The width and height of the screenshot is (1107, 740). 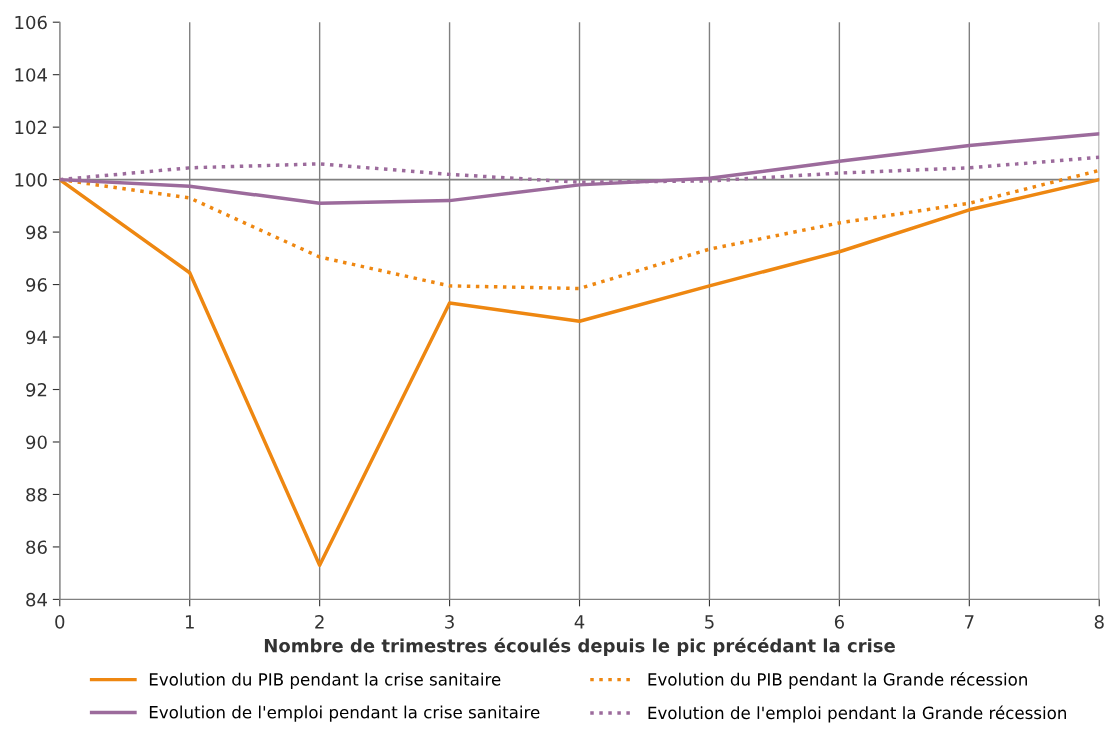 I want to click on x-axis-title: Nombre de trimestres écoulés depuis le pic précédant la crise, so click(x=579, y=646).